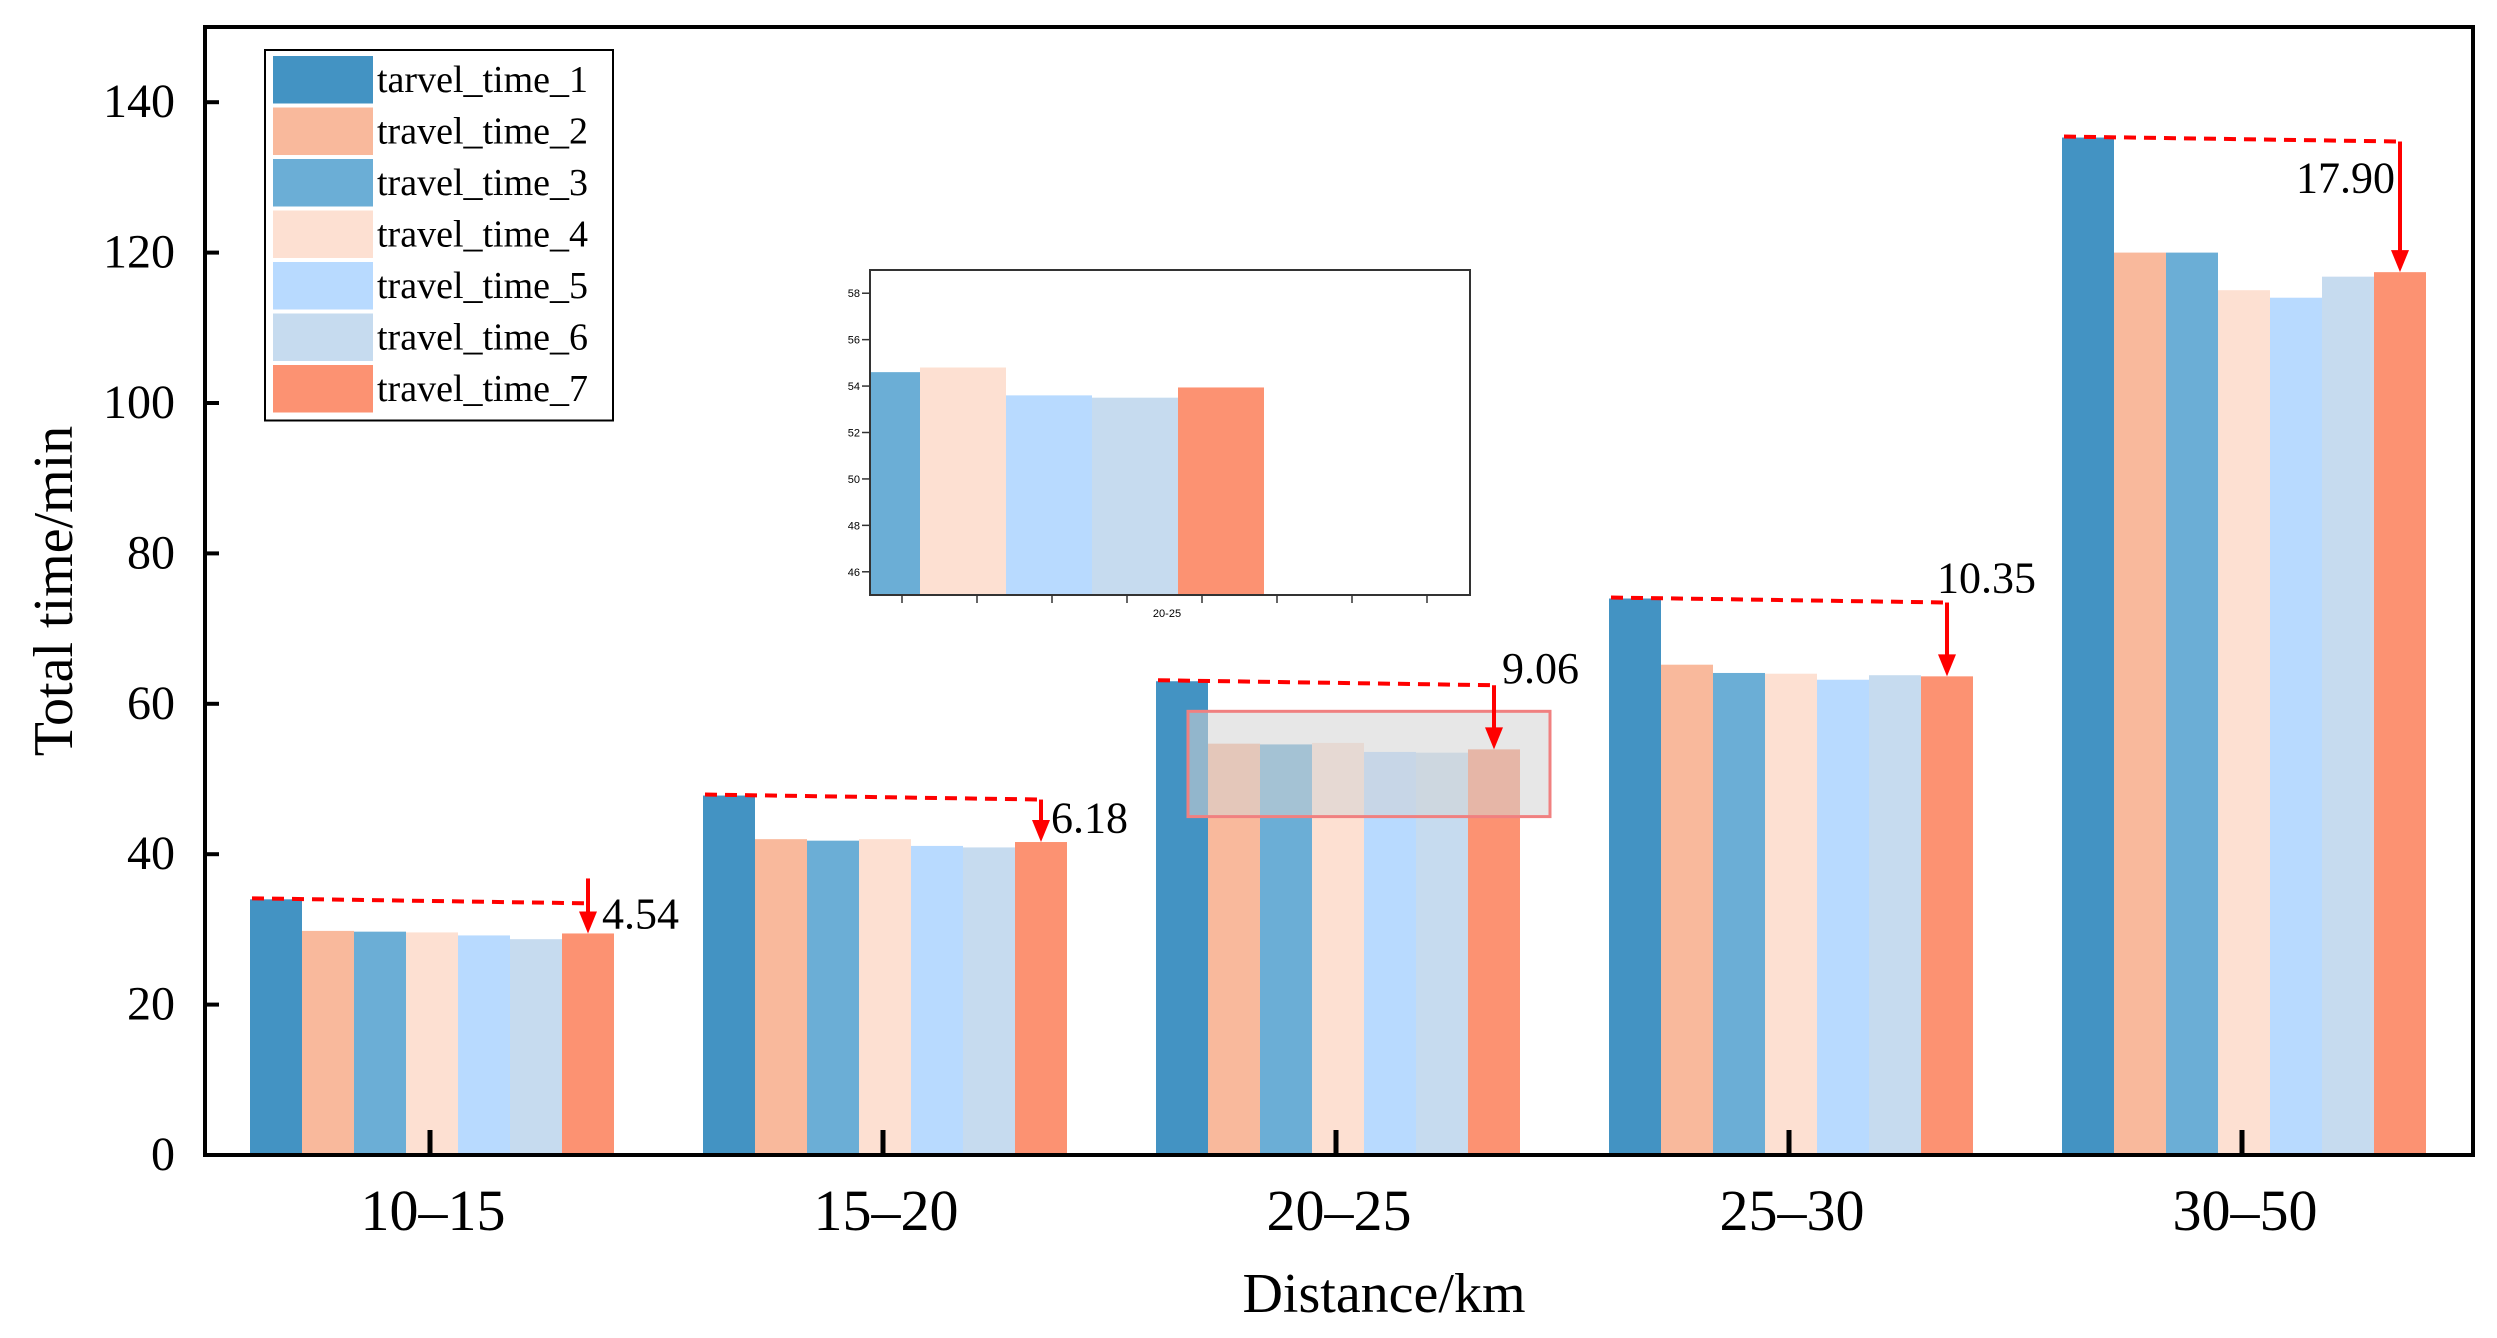 The height and width of the screenshot is (1338, 2497). What do you see at coordinates (151, 853) in the screenshot?
I see `y-tick-label-2: 40` at bounding box center [151, 853].